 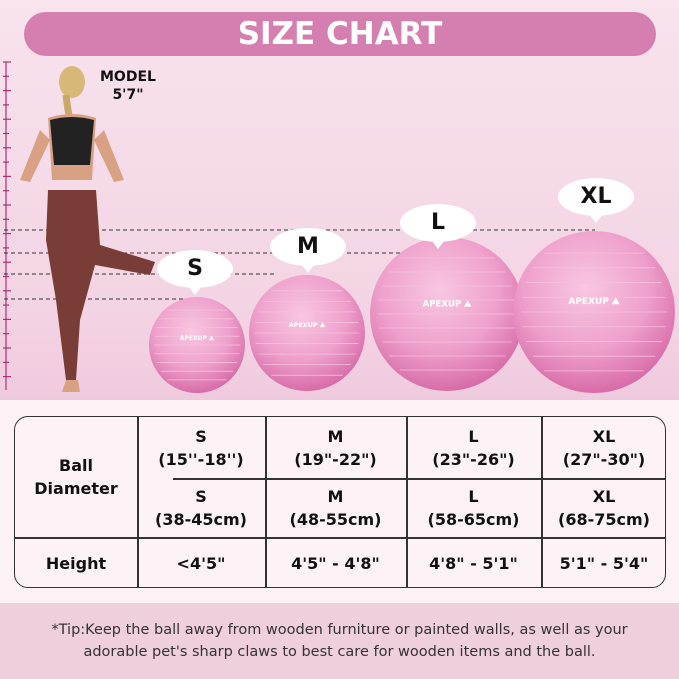 What do you see at coordinates (76, 477) in the screenshot?
I see `row-header-diameter: Ball Diameter` at bounding box center [76, 477].